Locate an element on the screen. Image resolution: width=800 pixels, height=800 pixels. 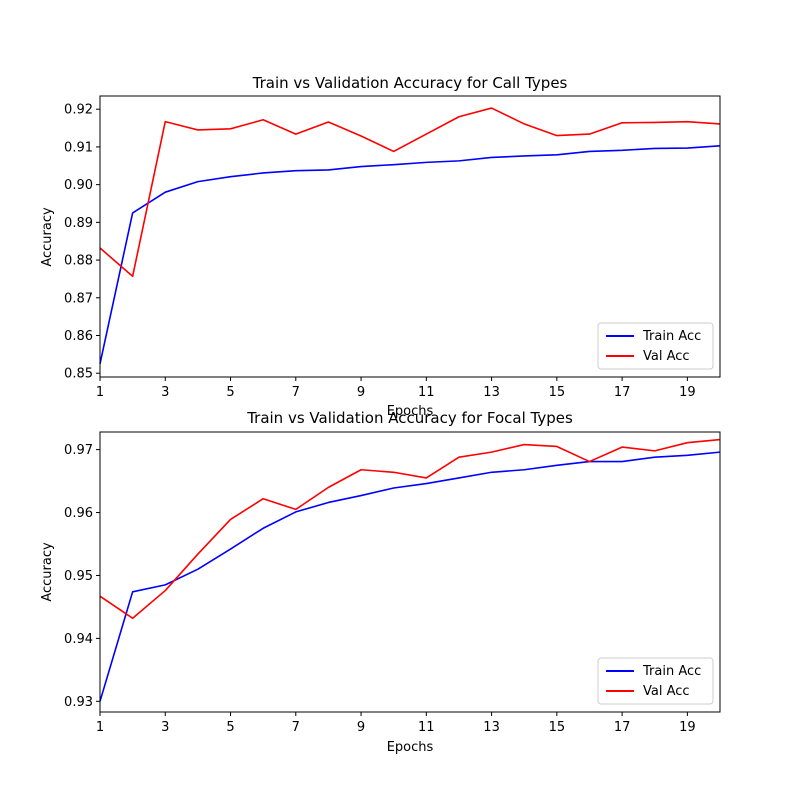
y-axis-ticks: 0.93 0.94 0.95 0.96 0.97 is located at coordinates (82, 576).